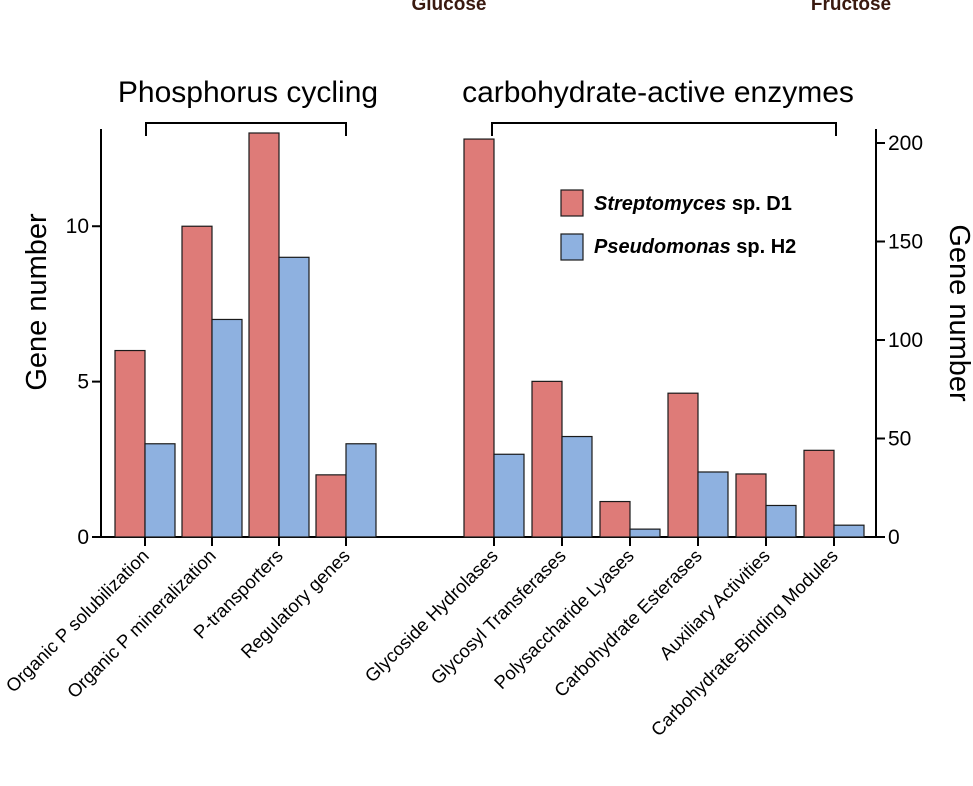 This screenshot has height=786, width=973. I want to click on bar-glycoside-hydrolases-pseudomonas-sp-h2, so click(509, 495).